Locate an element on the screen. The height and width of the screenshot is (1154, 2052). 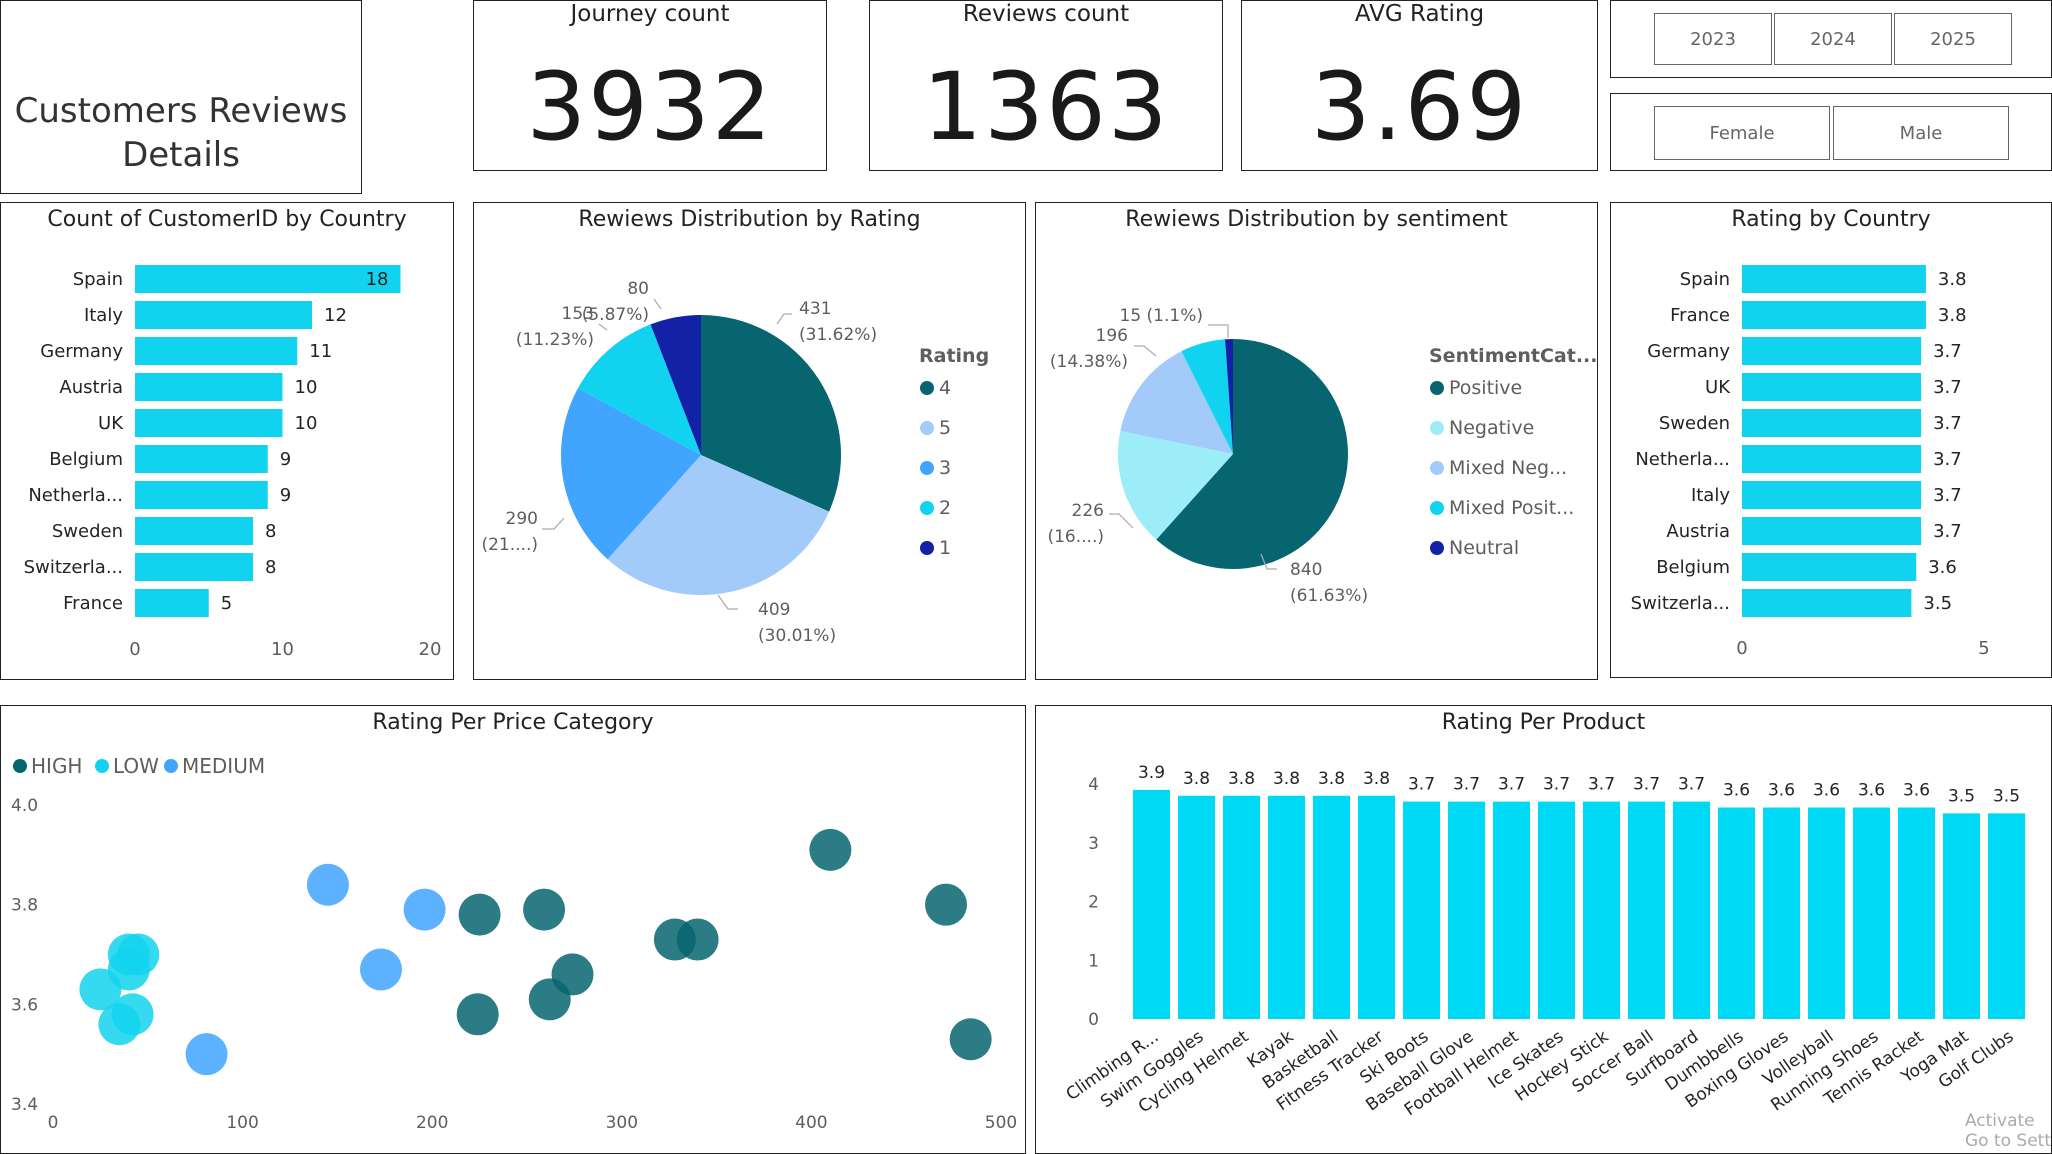
data-label-percent: (21....) is located at coordinates (509, 545).